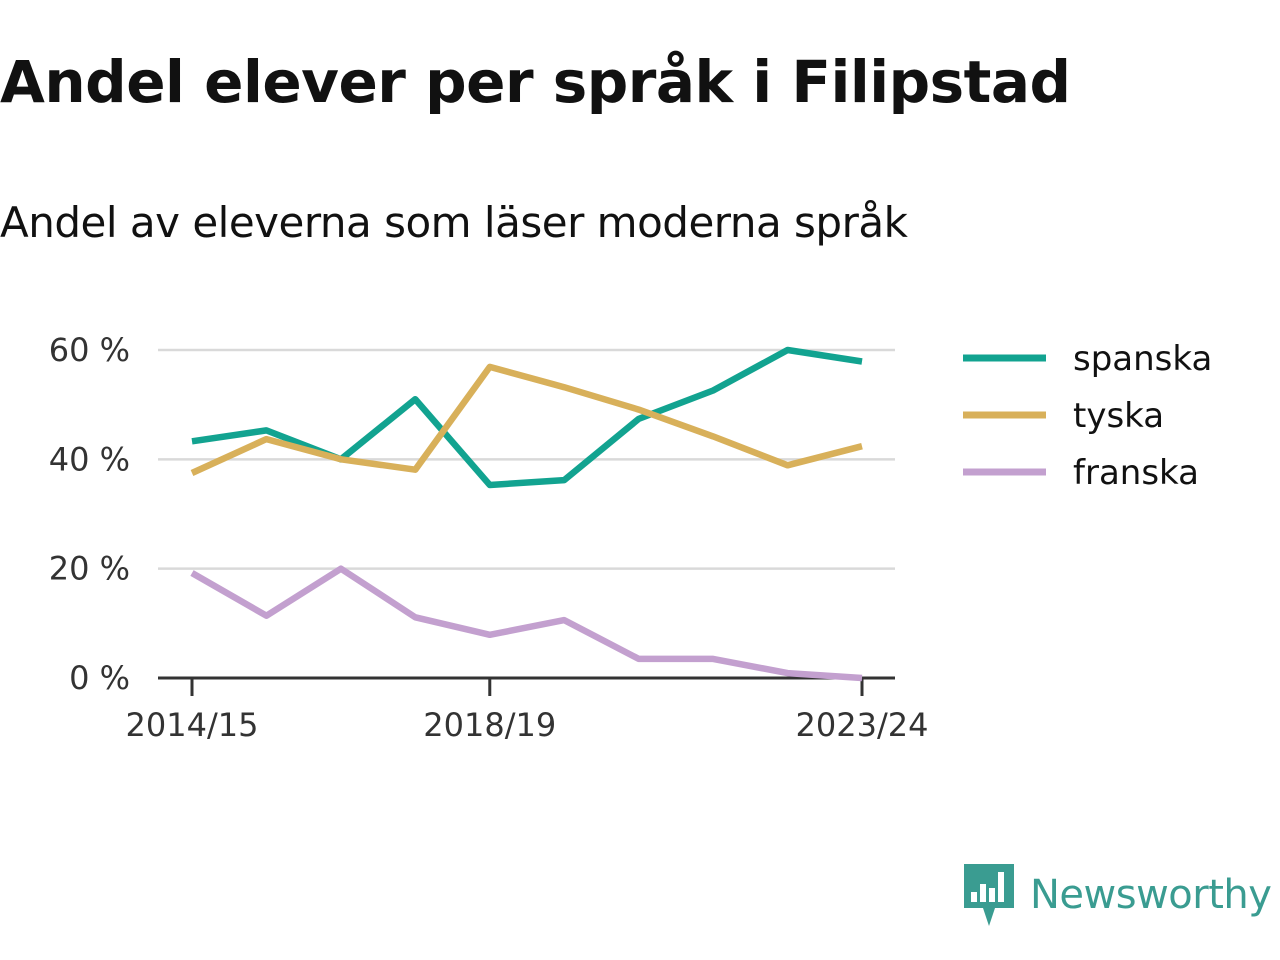  I want to click on gridlines, so click(526, 459).